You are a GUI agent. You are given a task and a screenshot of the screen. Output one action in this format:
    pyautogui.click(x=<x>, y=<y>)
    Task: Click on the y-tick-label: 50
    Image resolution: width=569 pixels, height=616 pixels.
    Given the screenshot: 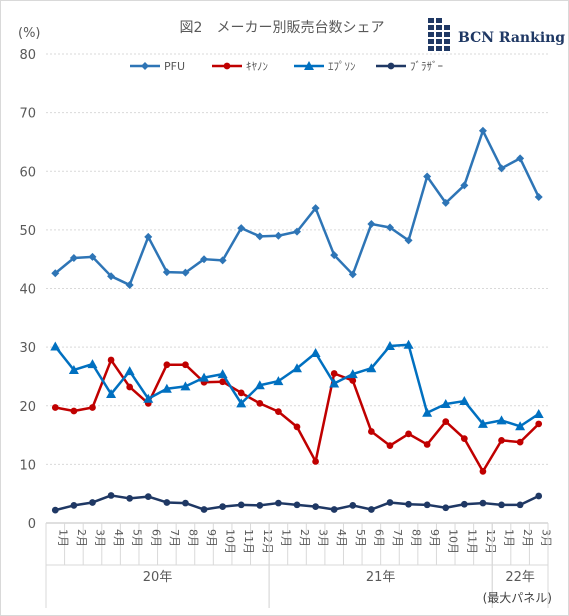 What is the action you would take?
    pyautogui.click(x=27, y=231)
    